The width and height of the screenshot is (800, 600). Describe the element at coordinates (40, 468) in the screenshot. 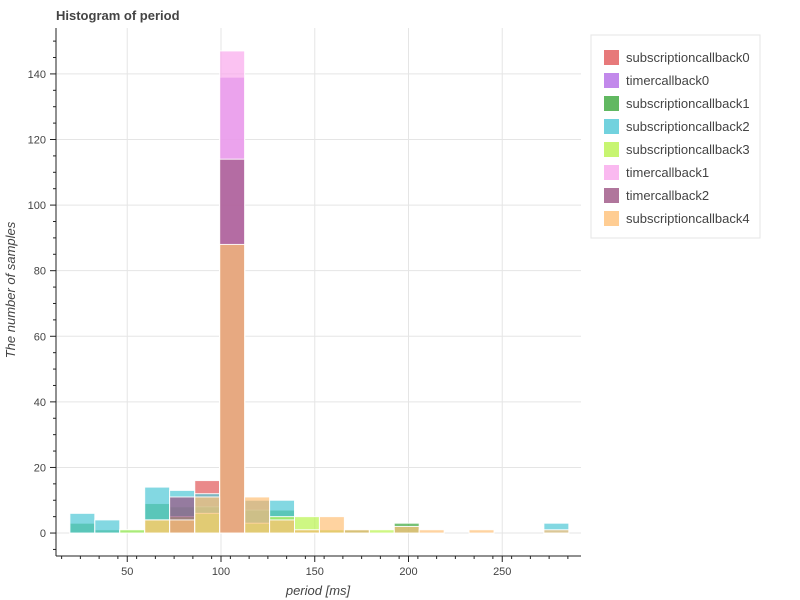

I see `y-tick-label: 20` at that location.